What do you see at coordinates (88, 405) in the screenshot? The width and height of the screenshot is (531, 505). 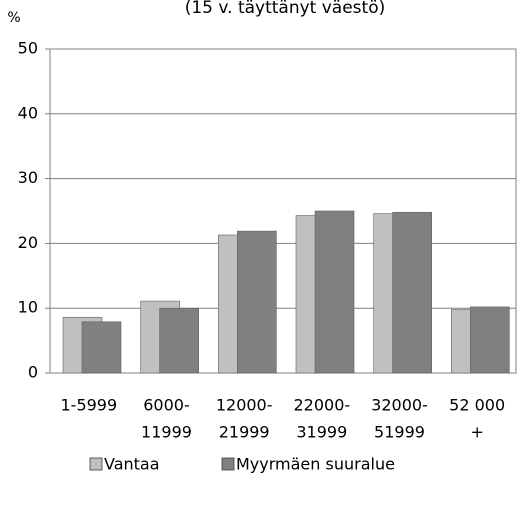 I see `x-tick-label: 1-5999` at bounding box center [88, 405].